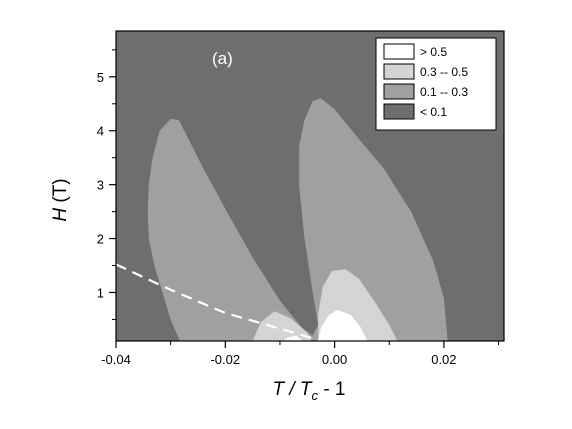  What do you see at coordinates (444, 72) in the screenshot?
I see `legend-label: 0.3 -- 0.5` at bounding box center [444, 72].